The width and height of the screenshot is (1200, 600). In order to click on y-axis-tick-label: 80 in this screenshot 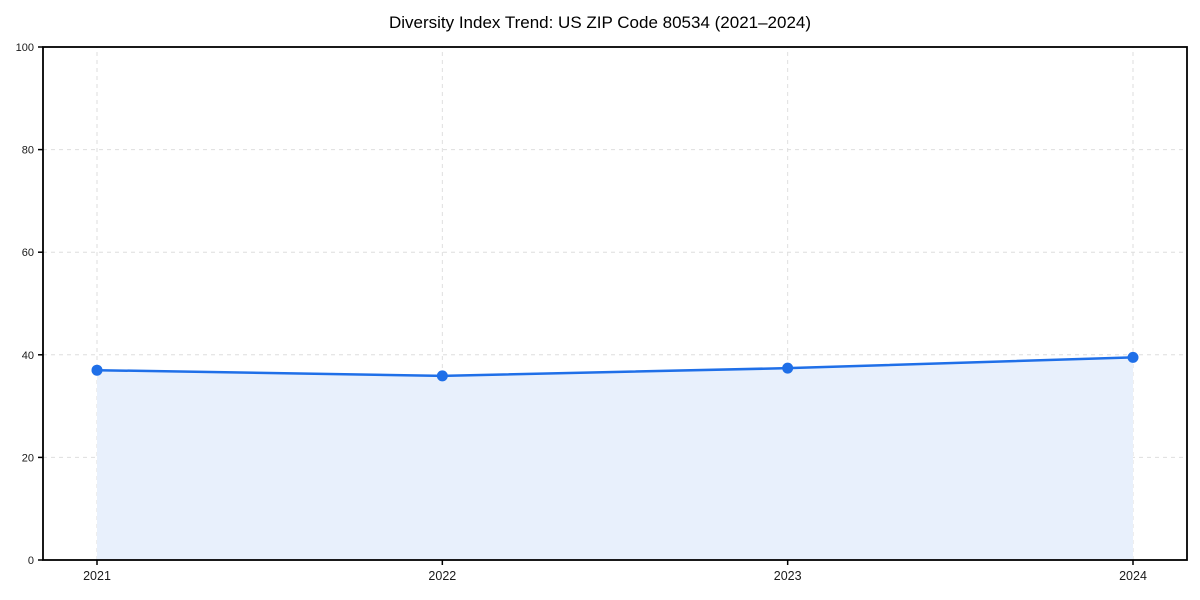, I will do `click(28, 151)`.